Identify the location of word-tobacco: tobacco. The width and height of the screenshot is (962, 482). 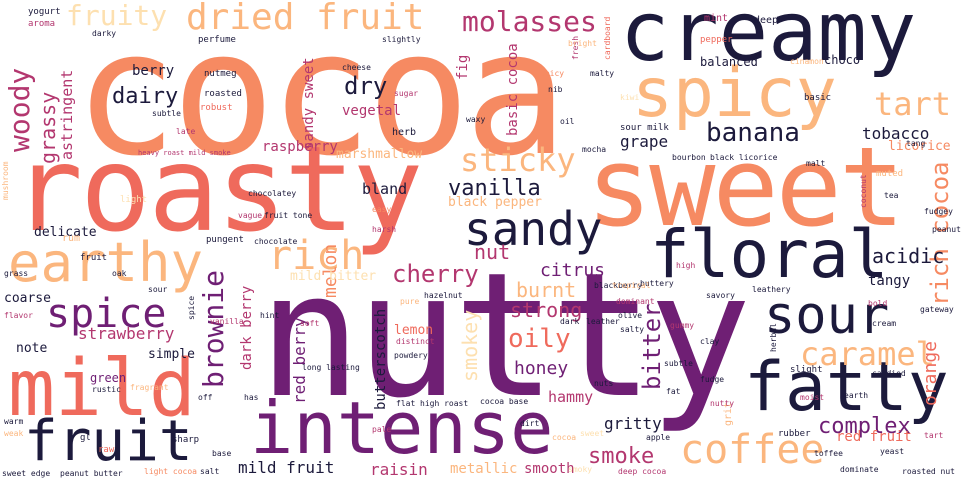
(896, 133).